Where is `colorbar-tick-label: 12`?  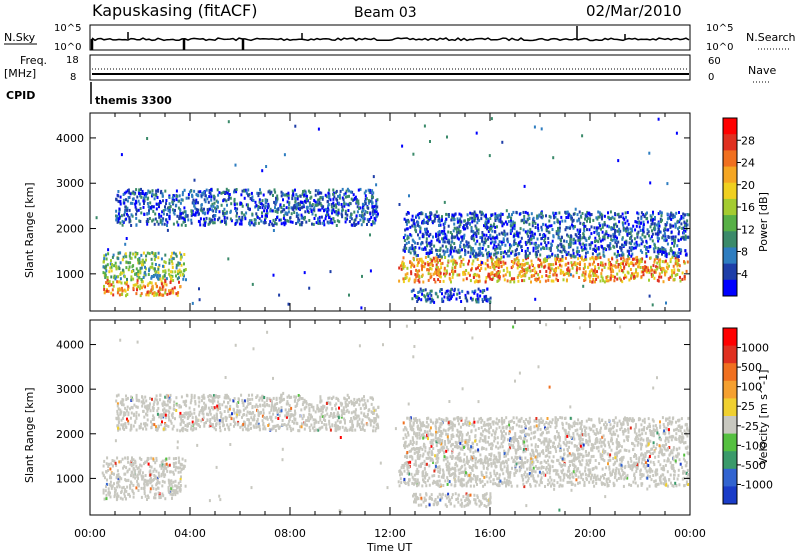 colorbar-tick-label: 12 is located at coordinates (748, 229).